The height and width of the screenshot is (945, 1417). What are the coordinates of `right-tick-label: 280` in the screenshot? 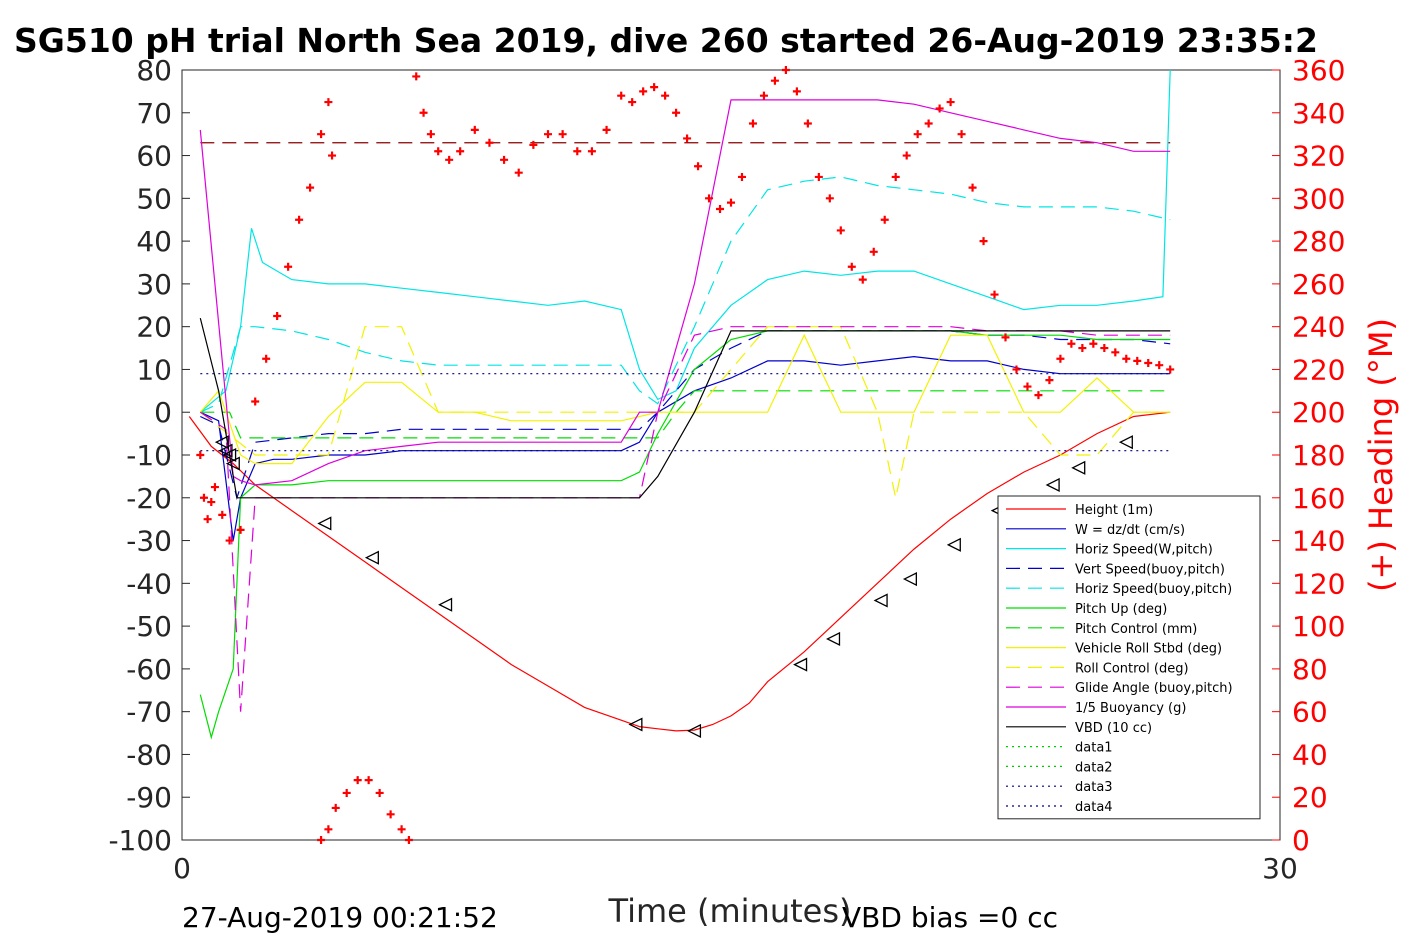 It's located at (1318, 241).